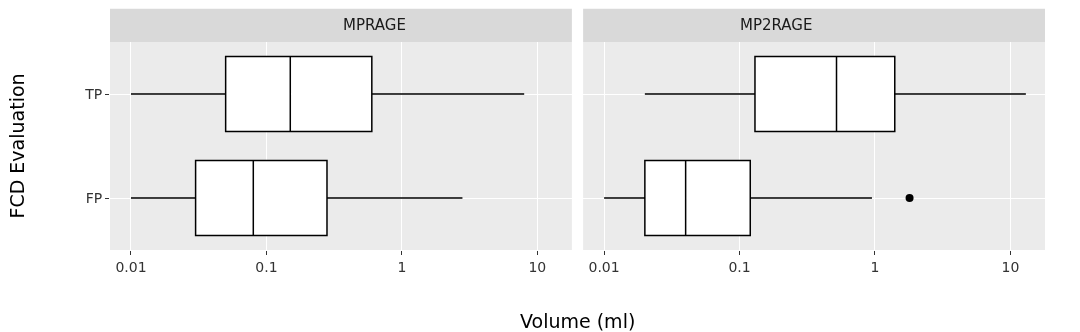  Describe the element at coordinates (94, 197) in the screenshot. I see `y-tick-label: FP` at that location.